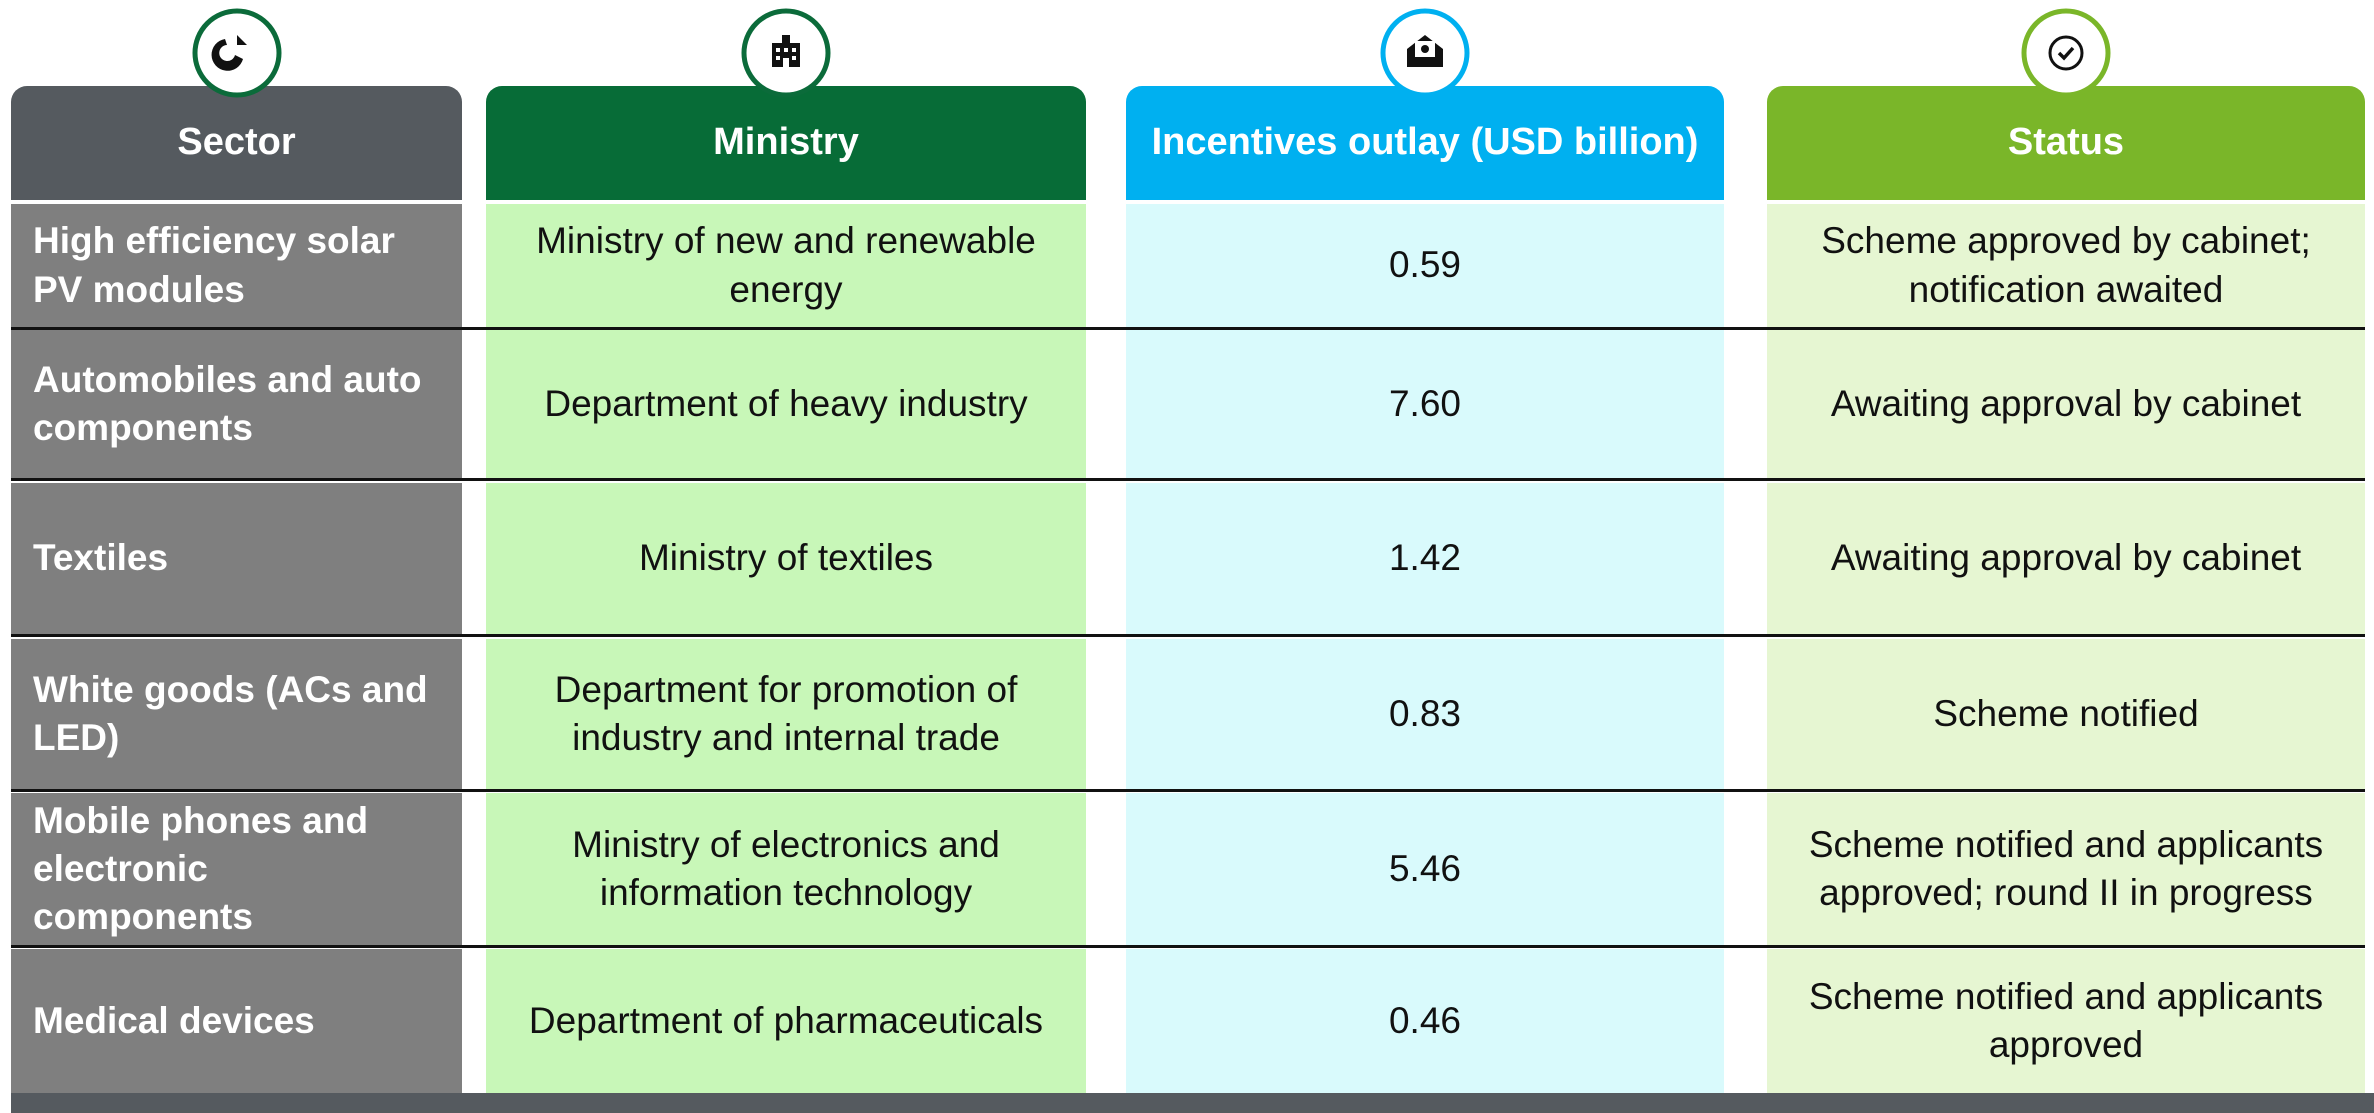  I want to click on table-cell: Textiles, so click(236, 558).